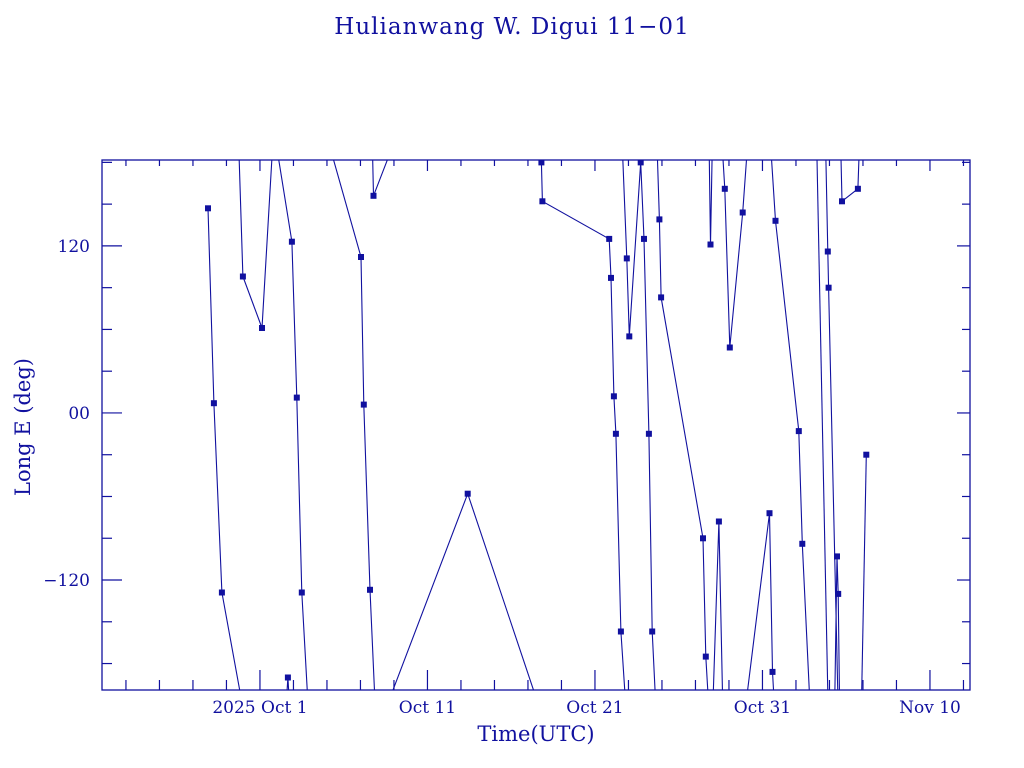 The height and width of the screenshot is (768, 1024). I want to click on seg-p-line, so click(761, 601).